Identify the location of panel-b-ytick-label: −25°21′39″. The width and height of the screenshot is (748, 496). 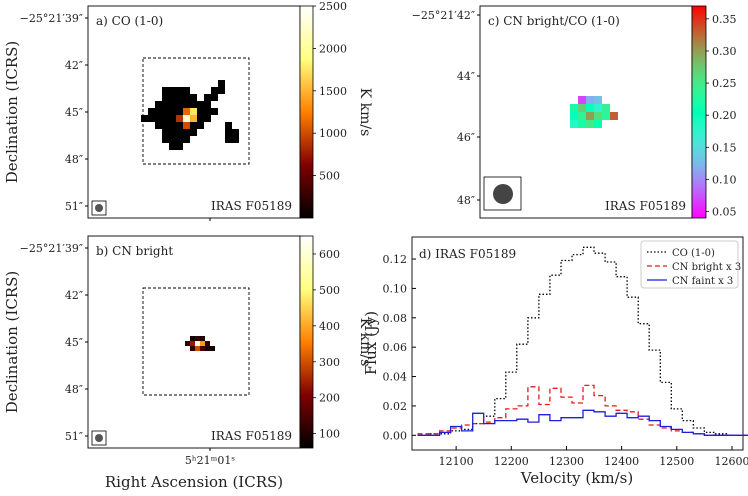
(51, 248).